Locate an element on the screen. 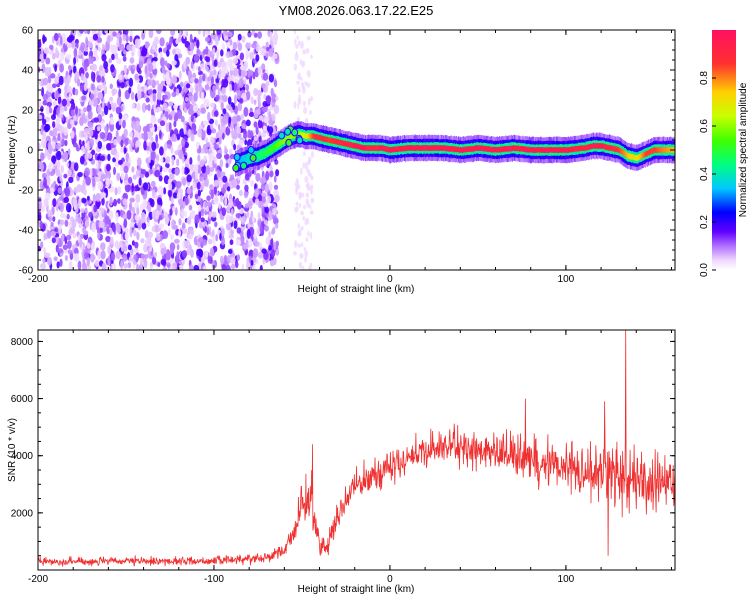  y-tick-label: 40 is located at coordinates (28, 71).